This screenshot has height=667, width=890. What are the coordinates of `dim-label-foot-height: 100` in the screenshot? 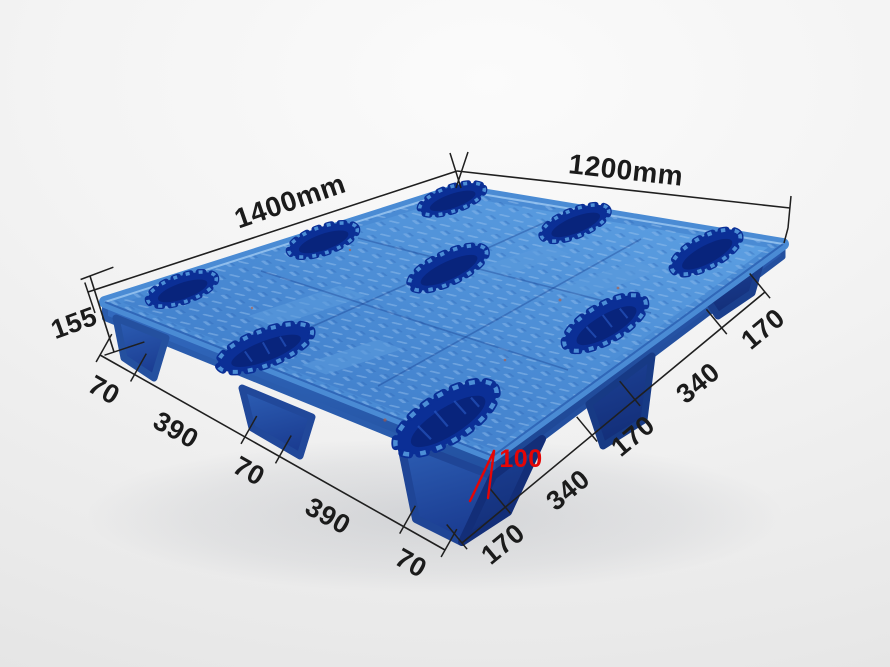 It's located at (520, 459).